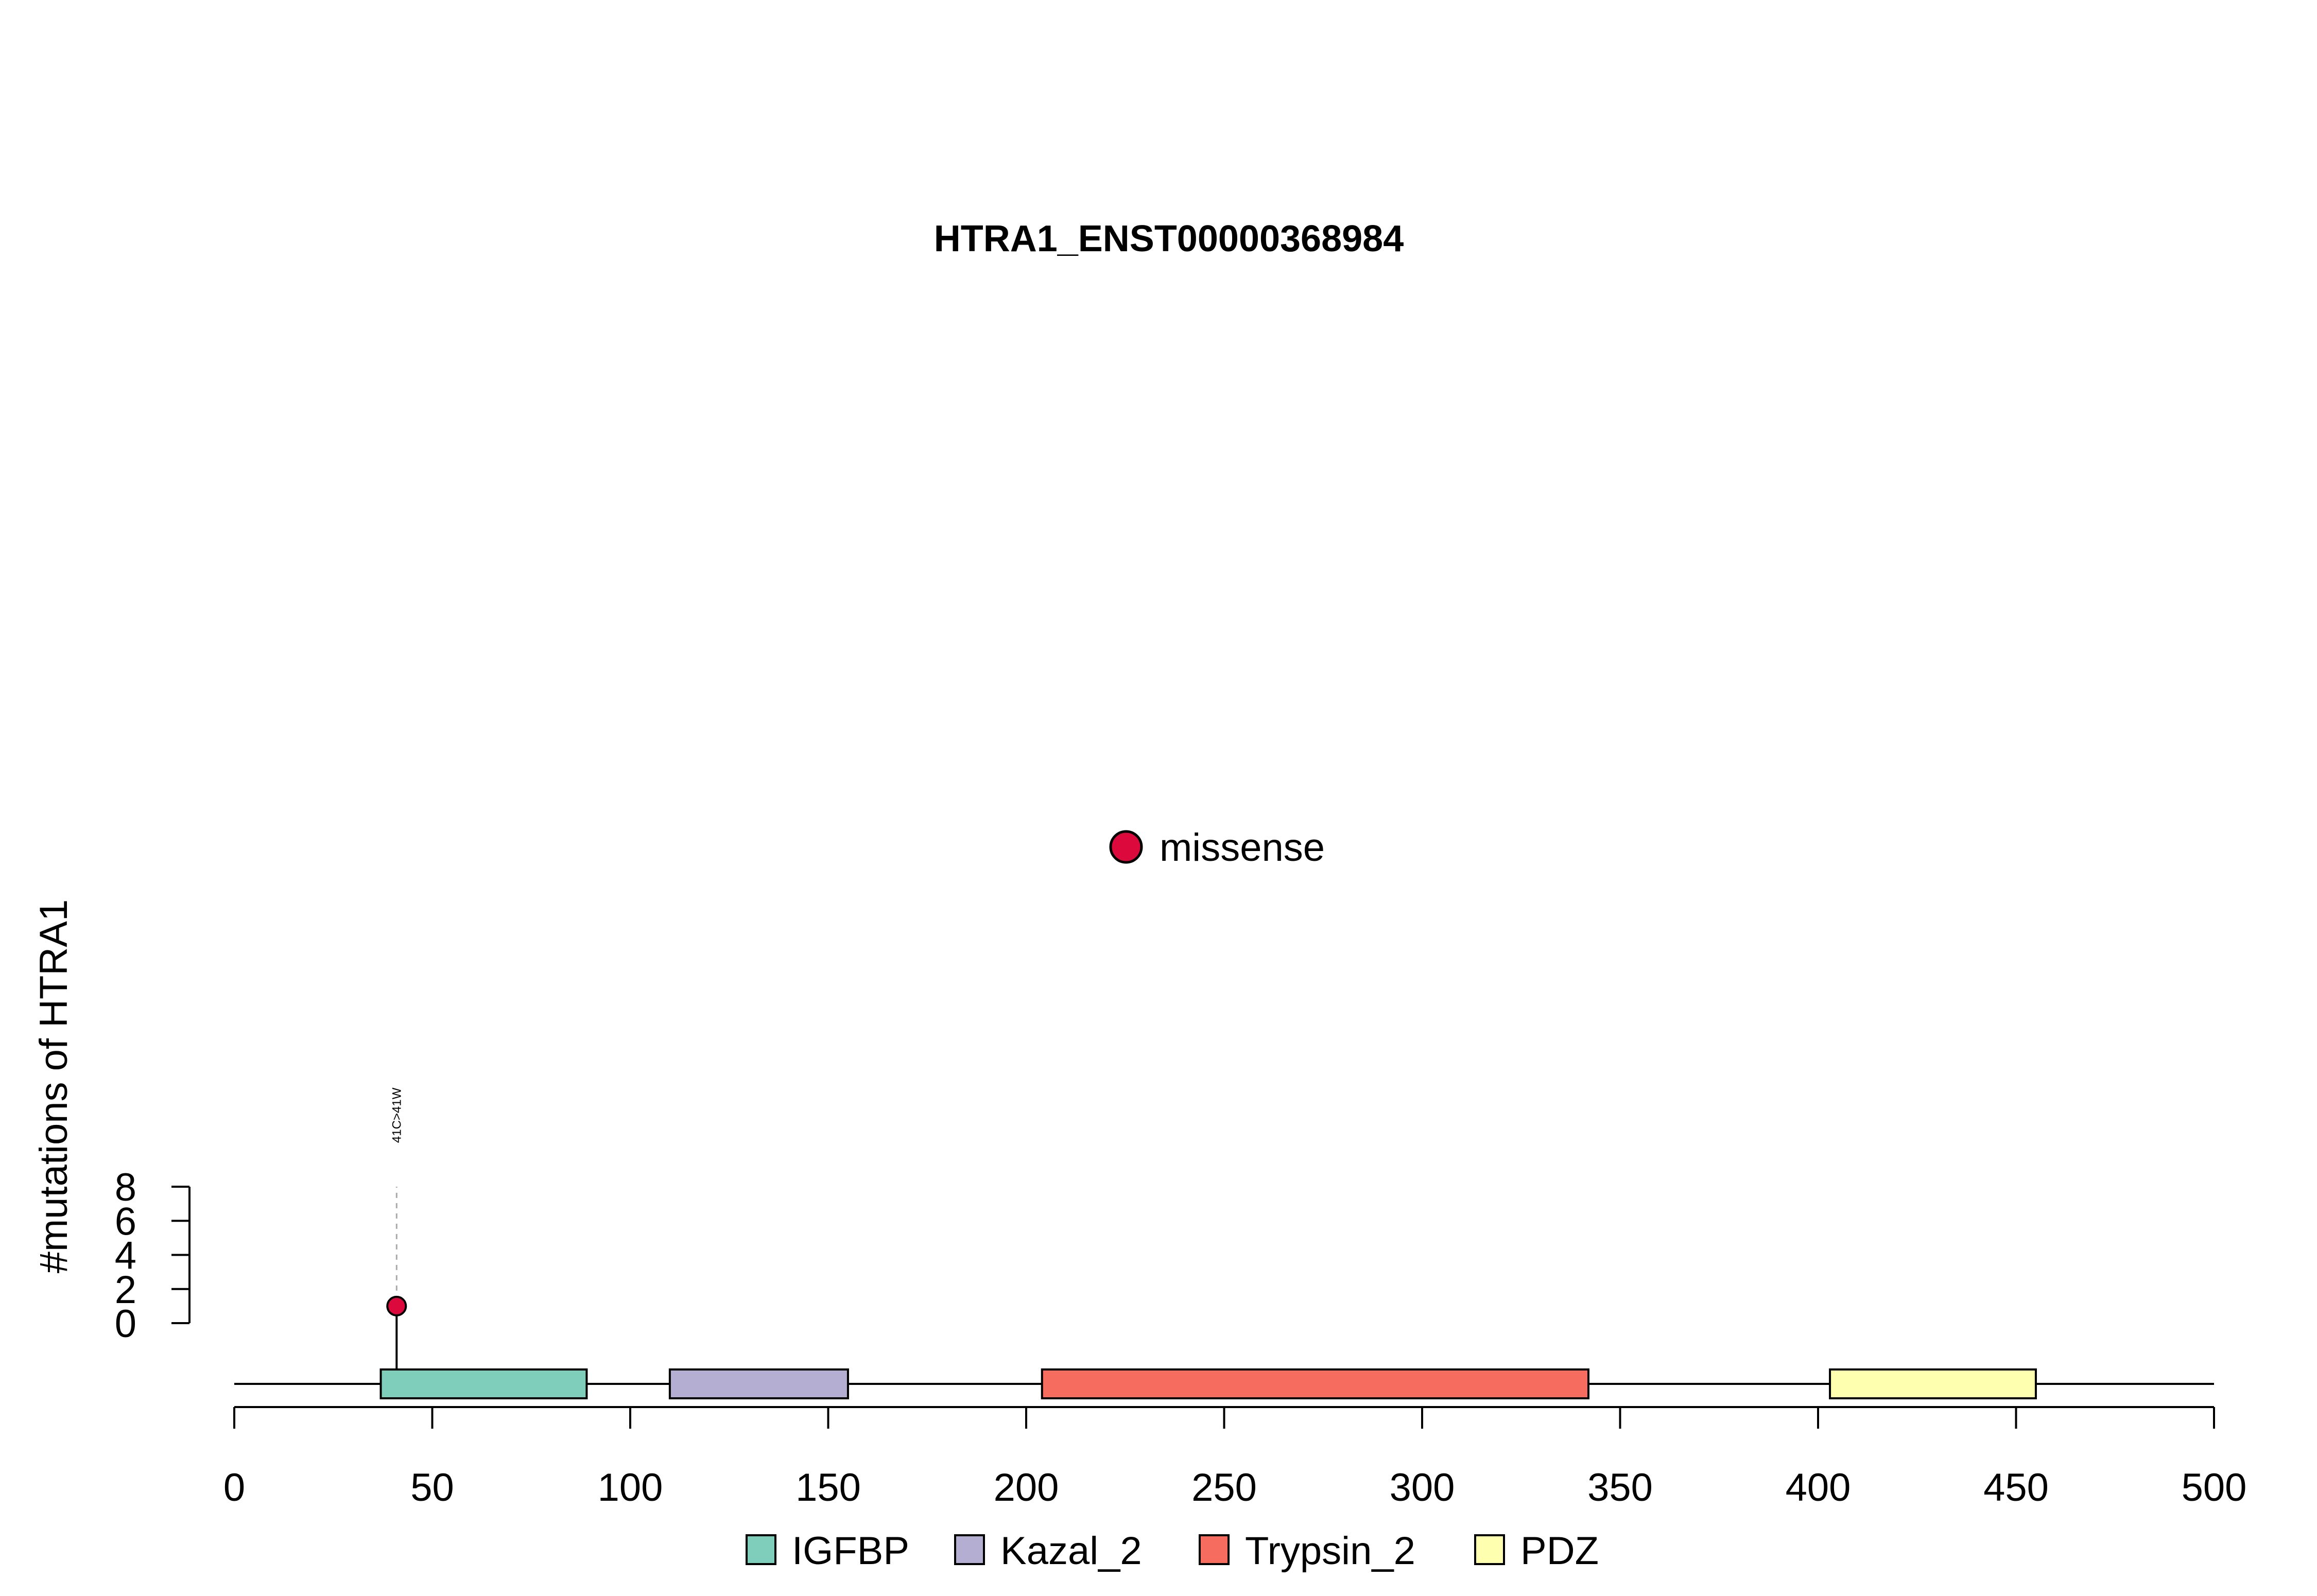 This screenshot has height=1596, width=2317. What do you see at coordinates (125, 1222) in the screenshot?
I see `y-tick-label-6: 6` at bounding box center [125, 1222].